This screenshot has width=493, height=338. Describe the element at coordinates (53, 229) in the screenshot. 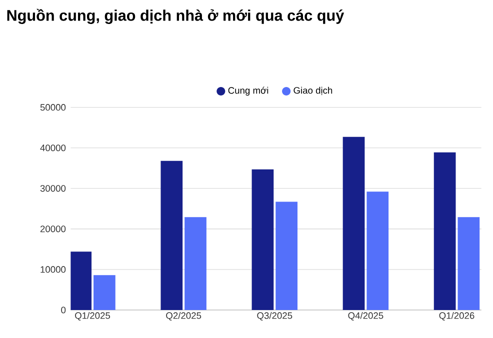

I see `y-tick-label: 20000` at that location.